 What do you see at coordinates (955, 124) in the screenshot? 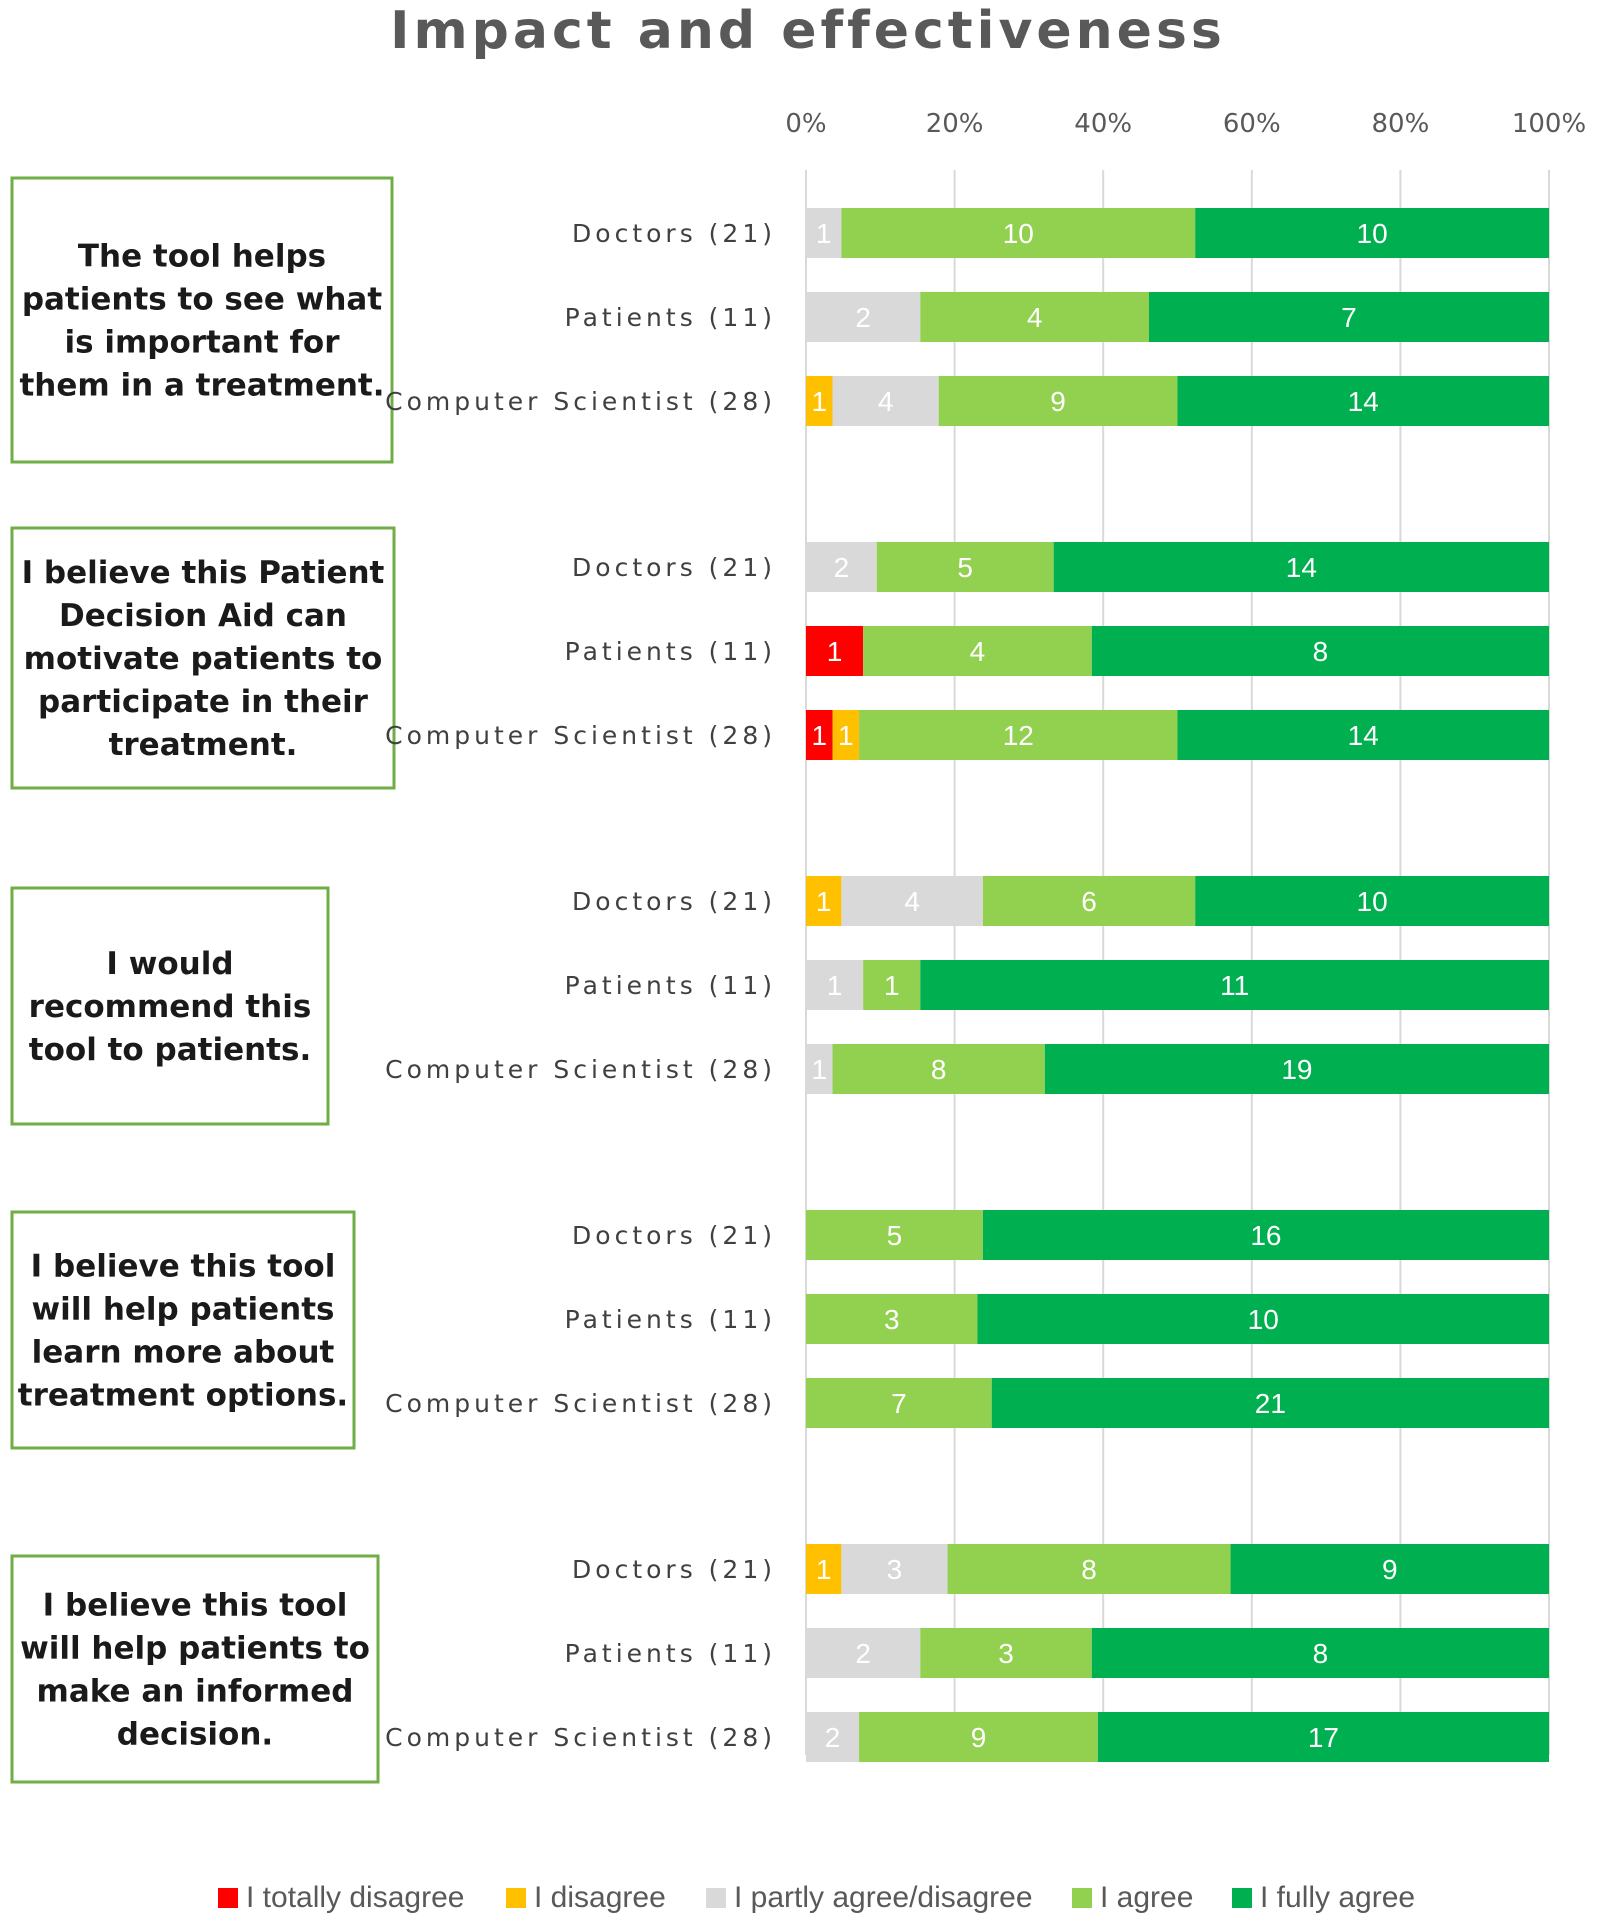
I see `x-tick-label: 20%` at bounding box center [955, 124].